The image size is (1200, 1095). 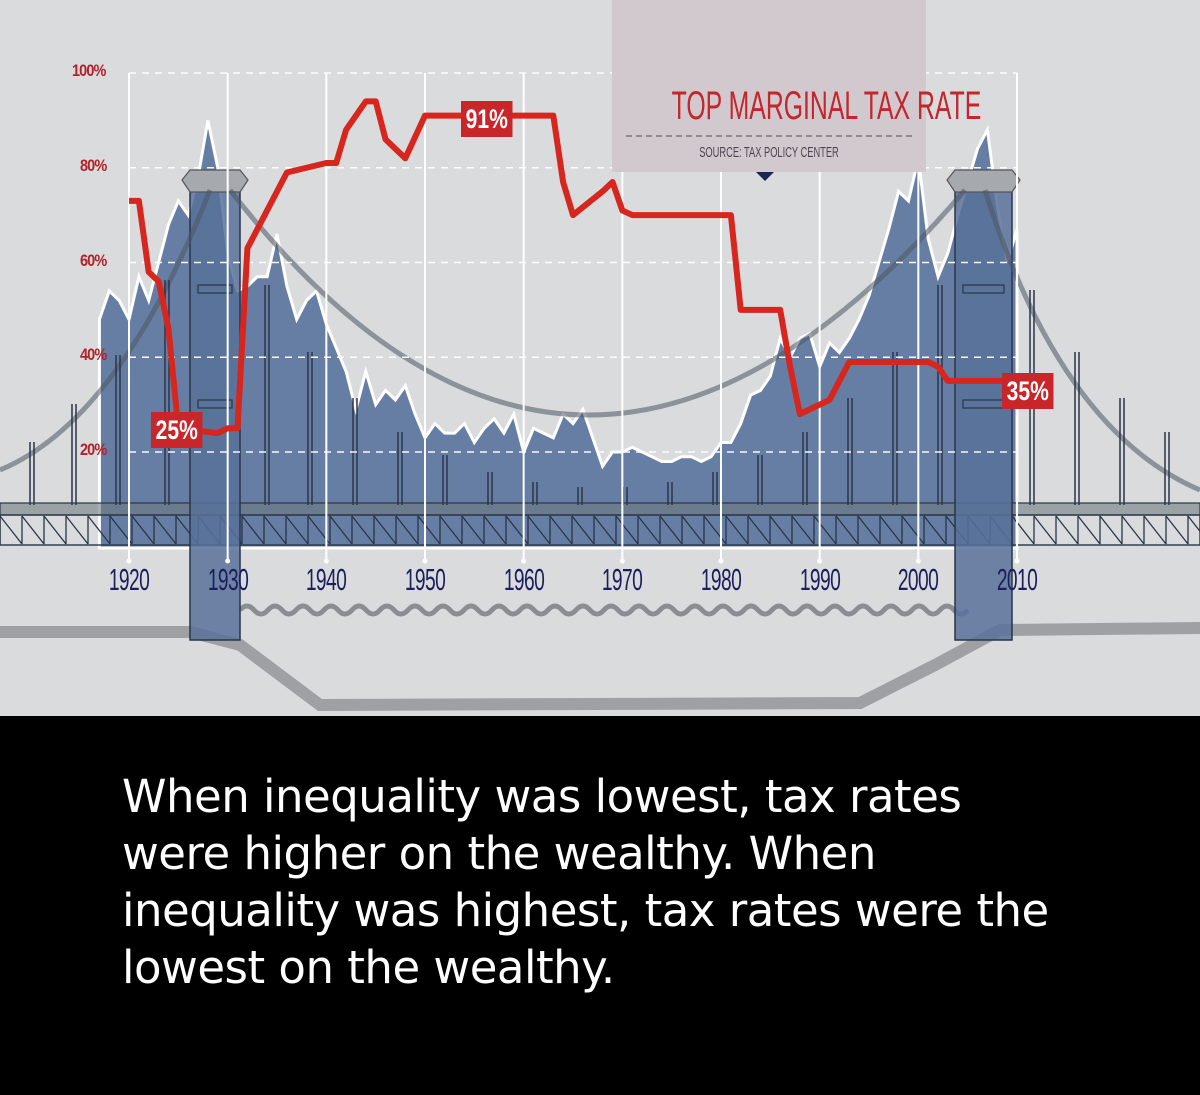 What do you see at coordinates (177, 430) in the screenshot?
I see `callout-start-rate: 25%` at bounding box center [177, 430].